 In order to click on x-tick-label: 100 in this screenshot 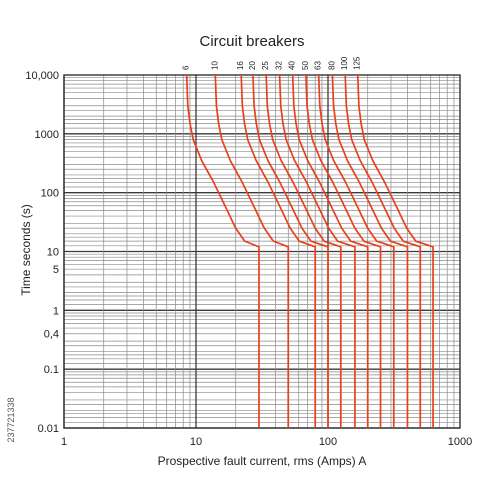, I will do `click(328, 442)`.